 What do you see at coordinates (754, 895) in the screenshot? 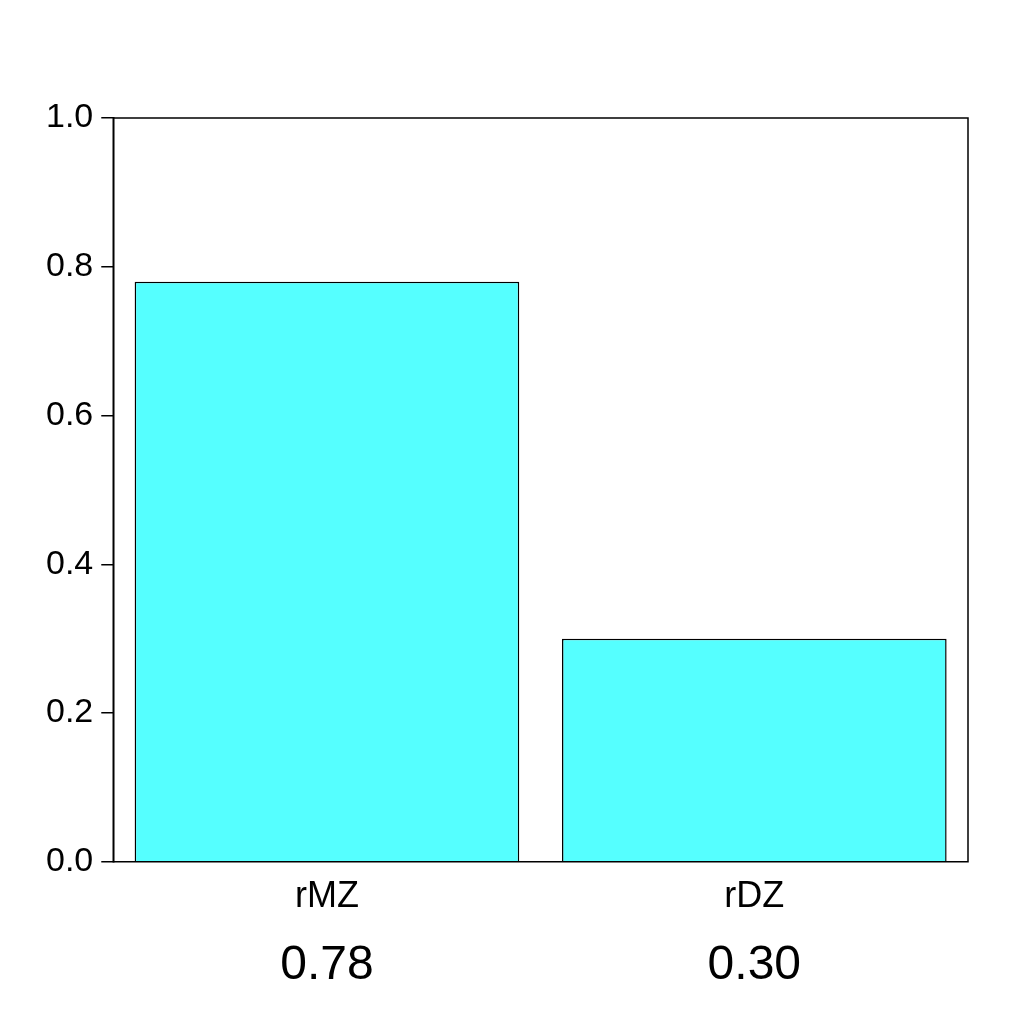
I see `x-tick-label: rDZ` at bounding box center [754, 895].